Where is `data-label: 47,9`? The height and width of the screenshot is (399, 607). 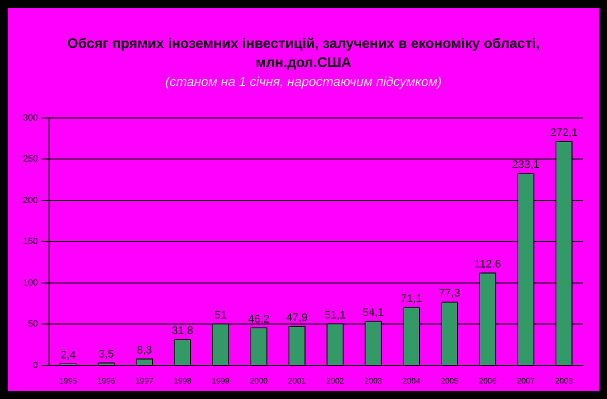
data-label: 47,9 is located at coordinates (297, 318).